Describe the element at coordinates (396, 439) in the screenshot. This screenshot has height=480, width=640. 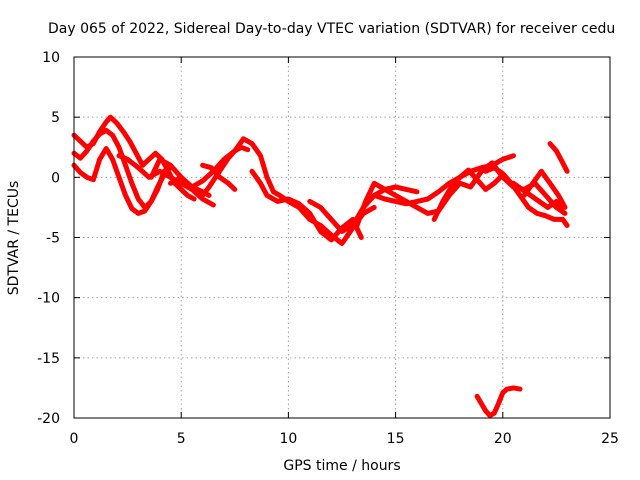
I see `x-tick-label: 15` at that location.